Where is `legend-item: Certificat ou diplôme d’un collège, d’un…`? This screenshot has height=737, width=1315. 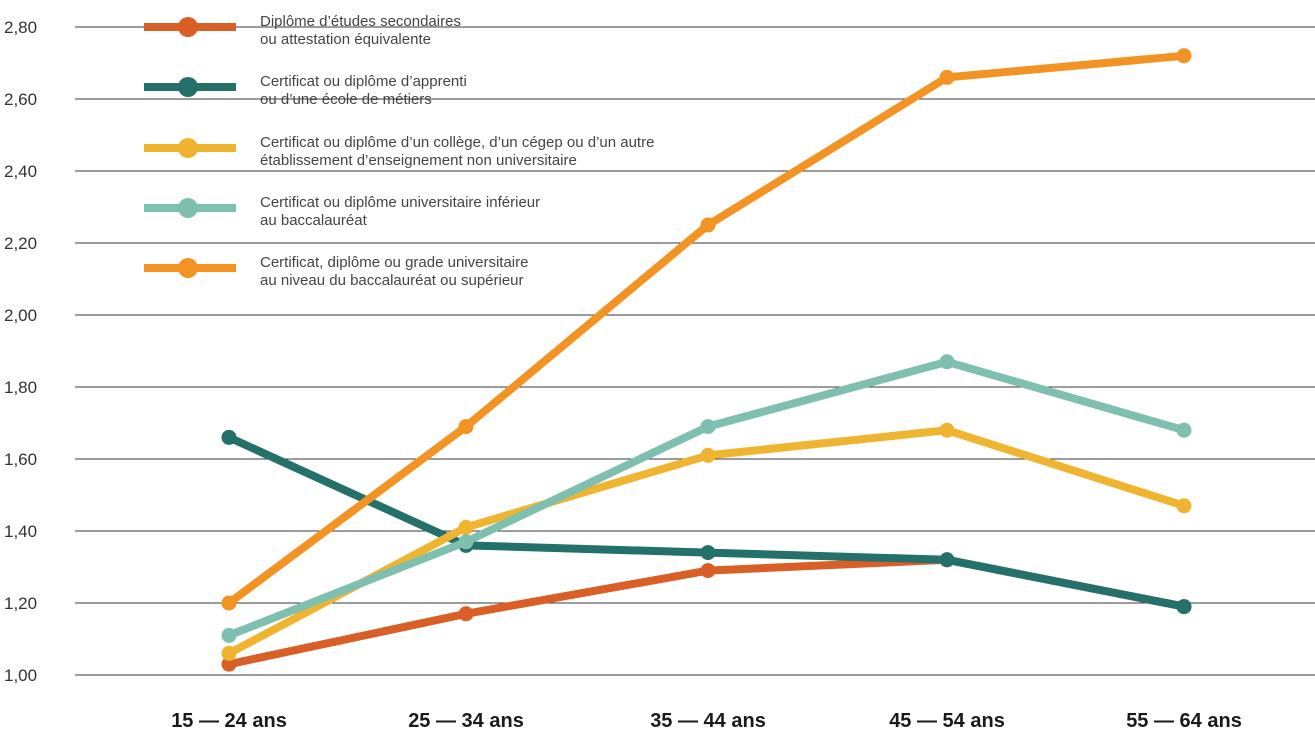
legend-item: Certificat ou diplôme d’un collège, d’un… is located at coordinates (399, 151).